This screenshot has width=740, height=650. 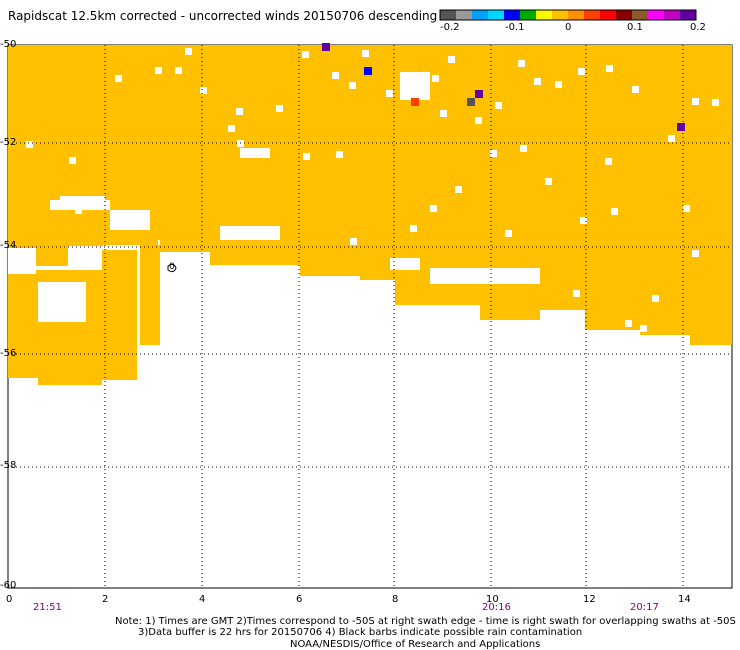 I want to click on x-tick-label: 6, so click(x=299, y=599).